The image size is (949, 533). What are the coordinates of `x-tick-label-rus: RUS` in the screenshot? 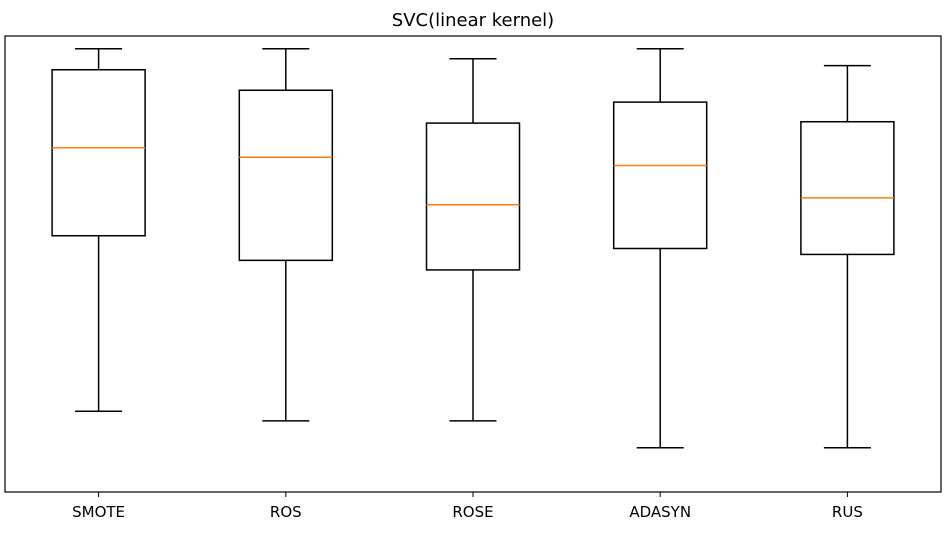 It's located at (847, 512).